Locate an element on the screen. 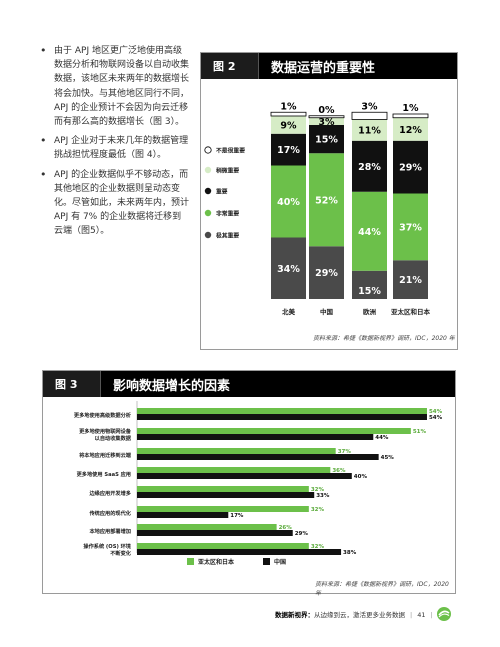  data-label: 17% is located at coordinates (237, 516).